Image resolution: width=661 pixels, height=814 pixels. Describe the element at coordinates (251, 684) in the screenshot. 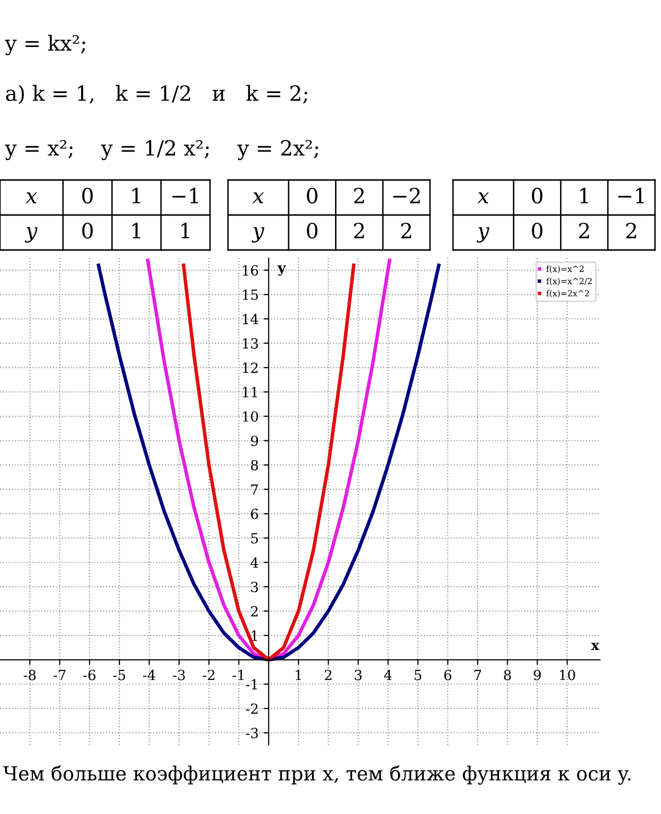

I see `y-tick-label: -1` at that location.